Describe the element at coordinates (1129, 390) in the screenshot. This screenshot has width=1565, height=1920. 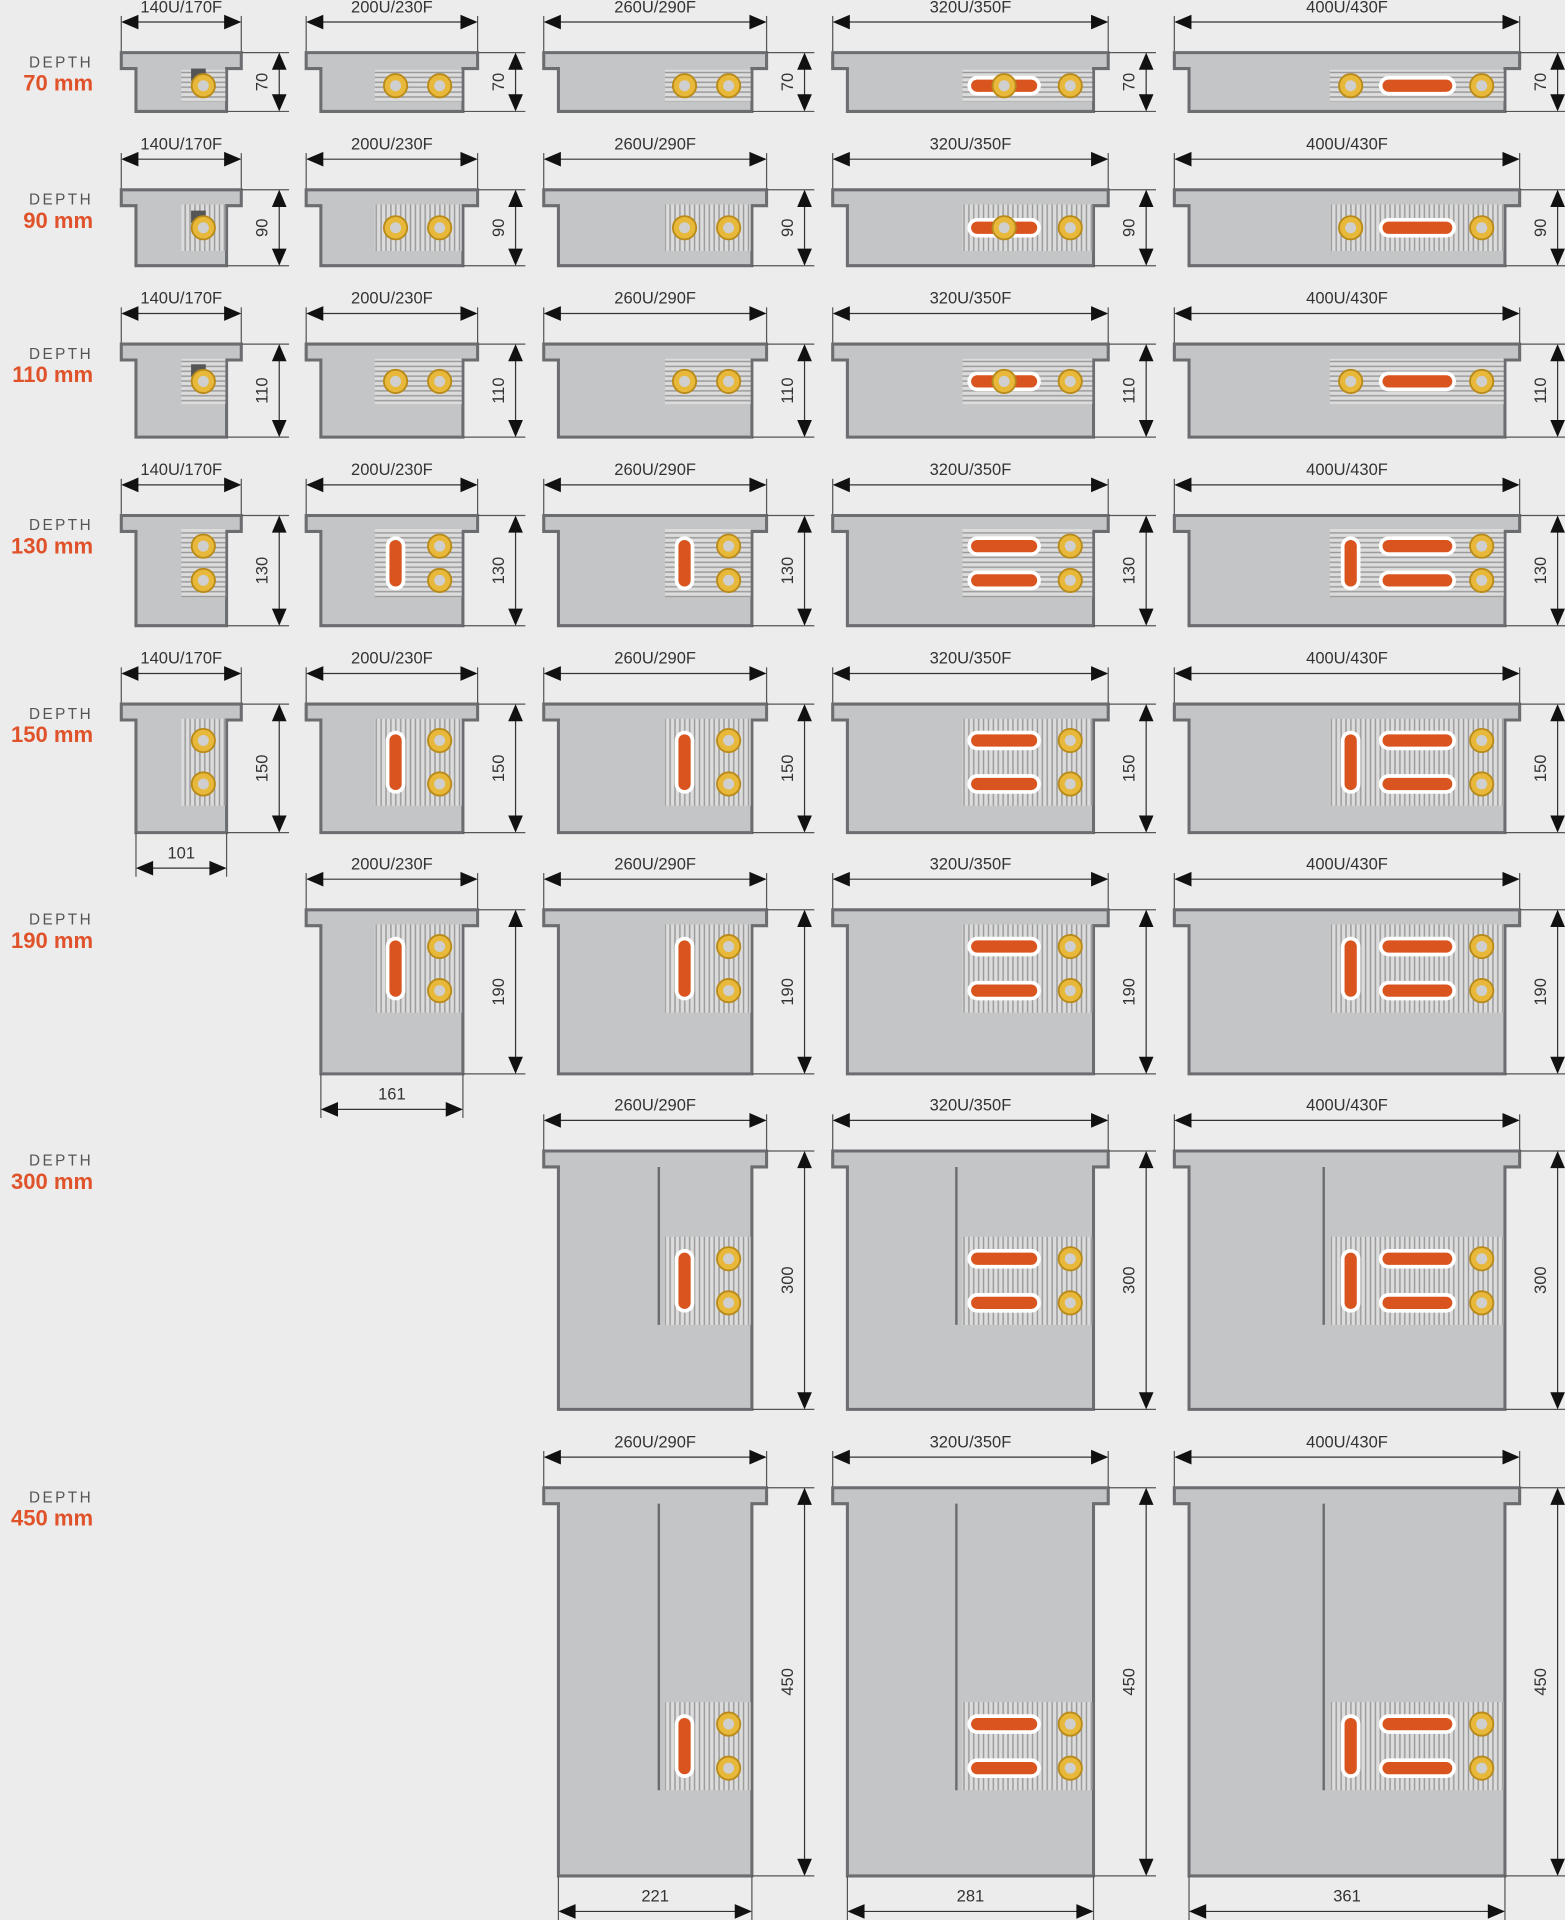
I see `height-label: 110` at that location.